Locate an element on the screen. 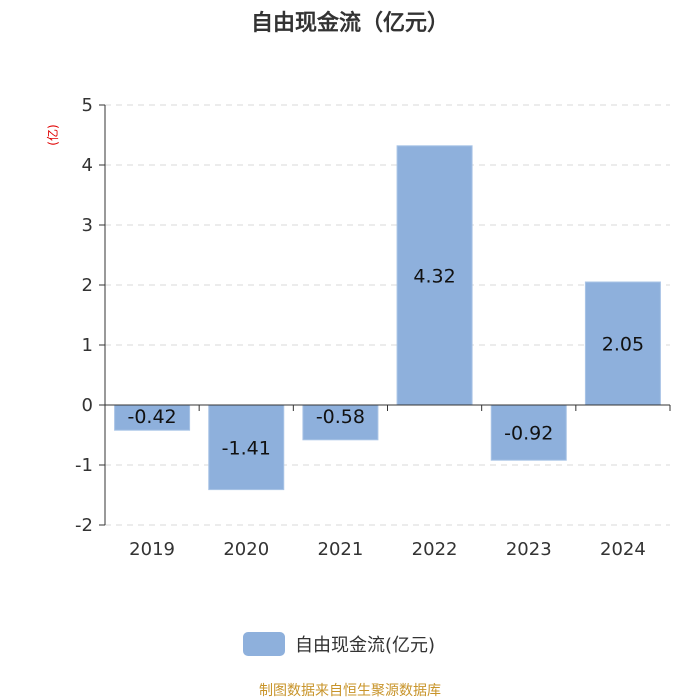 The height and width of the screenshot is (700, 700). data-label-2022: 4.32 is located at coordinates (434, 276).